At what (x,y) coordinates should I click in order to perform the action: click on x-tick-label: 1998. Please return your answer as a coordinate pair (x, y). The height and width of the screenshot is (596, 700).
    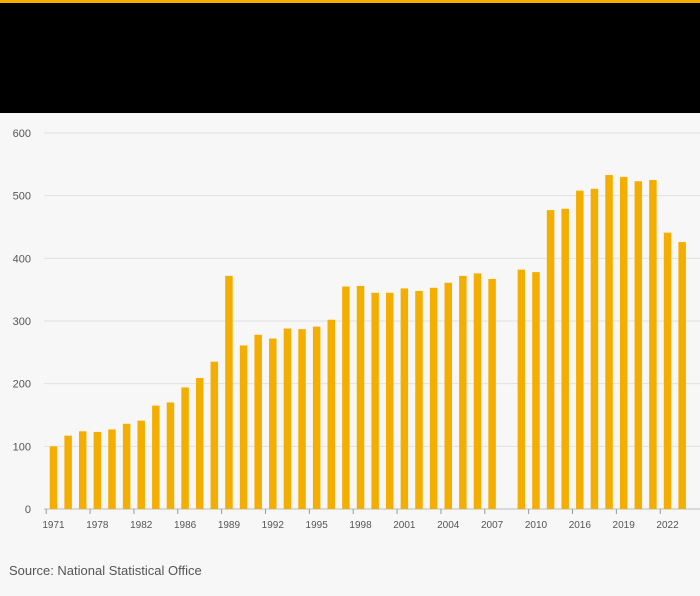
    Looking at the image, I should click on (360, 525).